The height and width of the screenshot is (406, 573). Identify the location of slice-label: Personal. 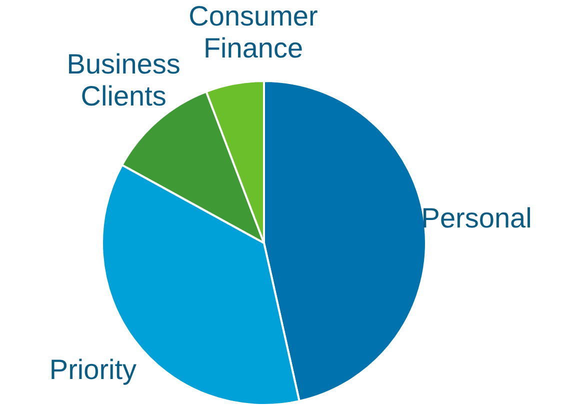
(476, 218).